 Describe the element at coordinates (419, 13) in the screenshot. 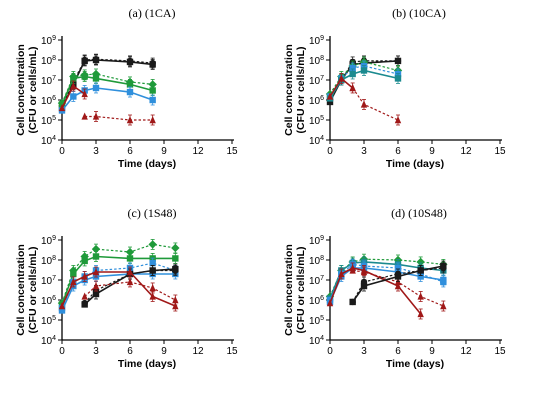

I see `panel-title-b: (b) (10CA)` at that location.